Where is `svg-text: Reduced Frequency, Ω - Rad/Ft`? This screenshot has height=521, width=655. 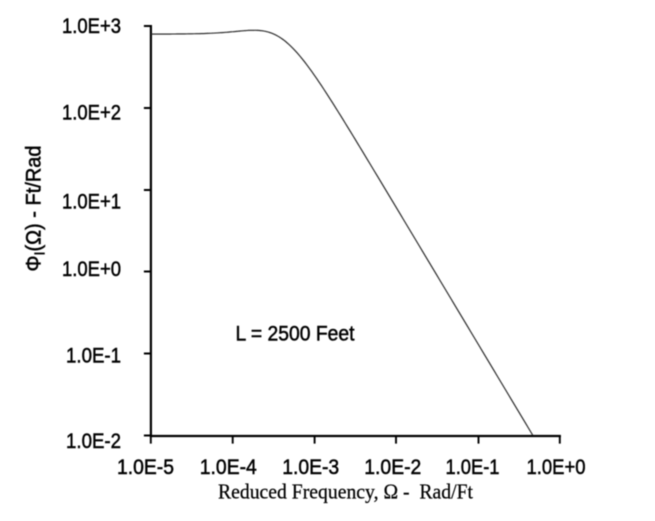 svg-text: Reduced Frequency, Ω - Rad/Ft is located at coordinates (345, 492).